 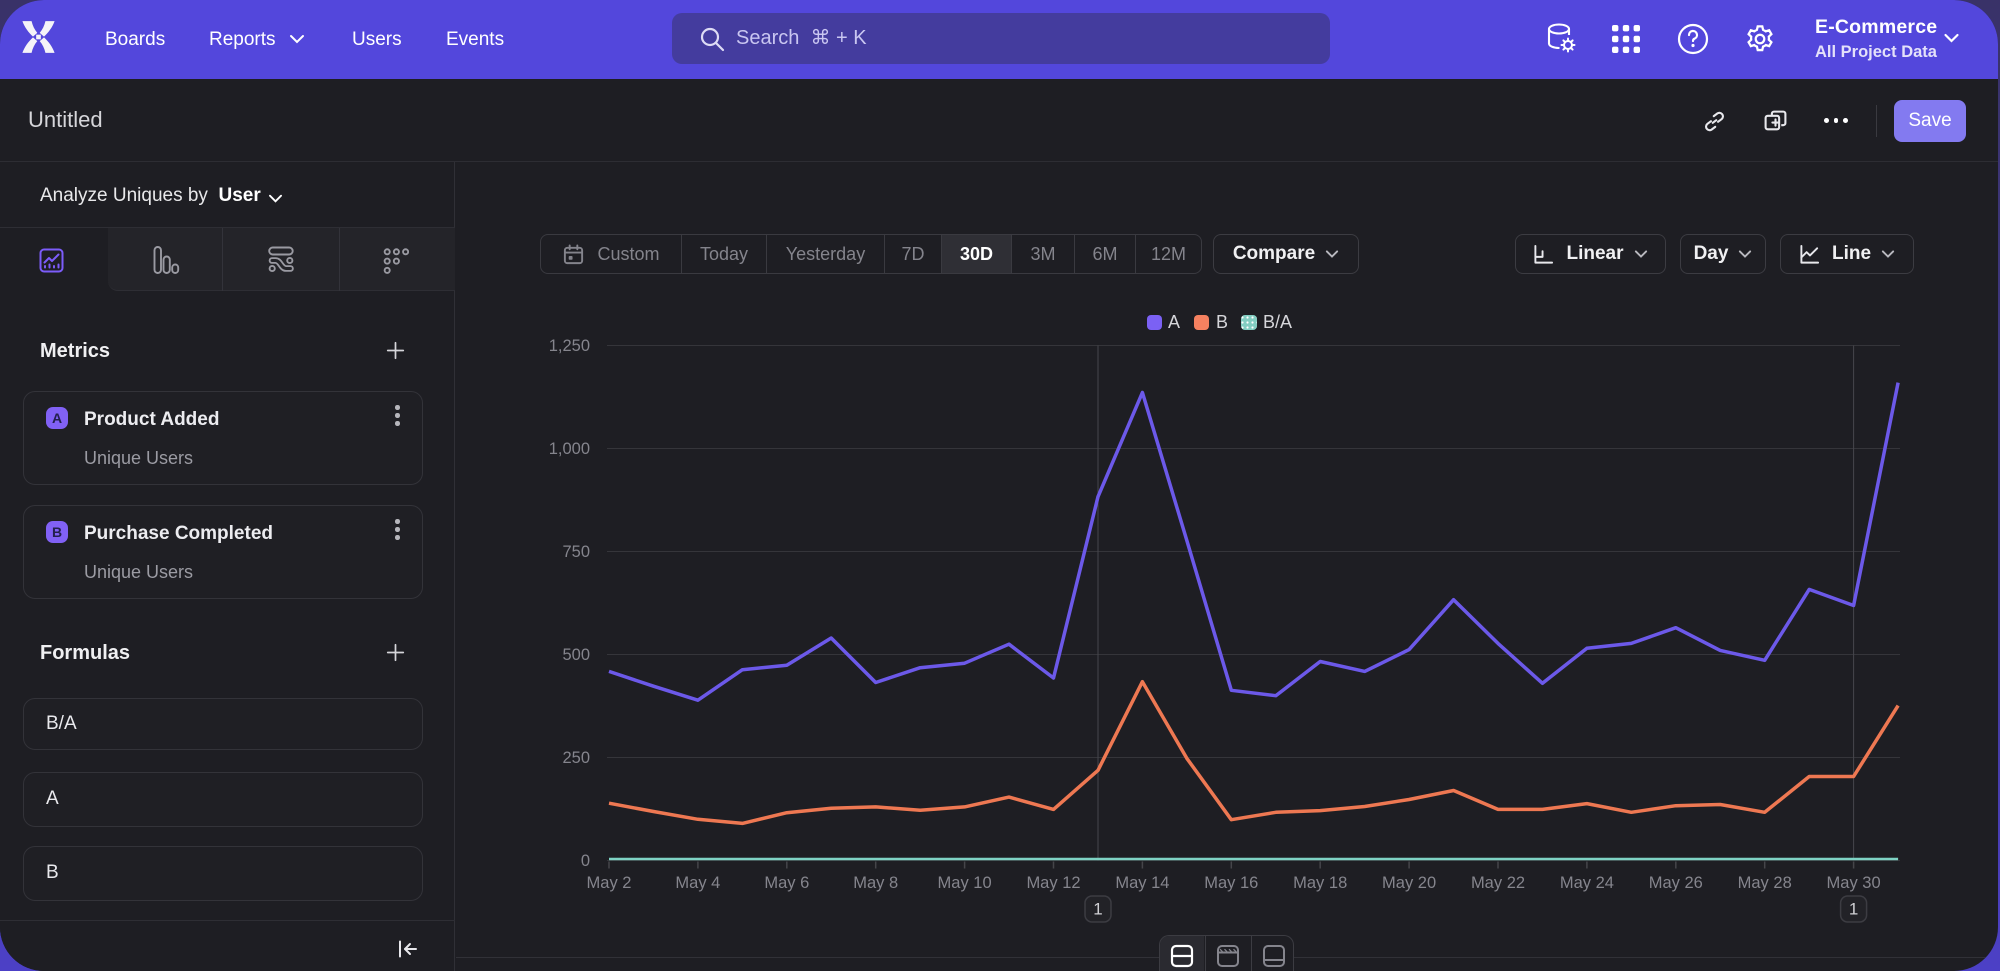 I want to click on svg-text: May 24, so click(x=1587, y=883).